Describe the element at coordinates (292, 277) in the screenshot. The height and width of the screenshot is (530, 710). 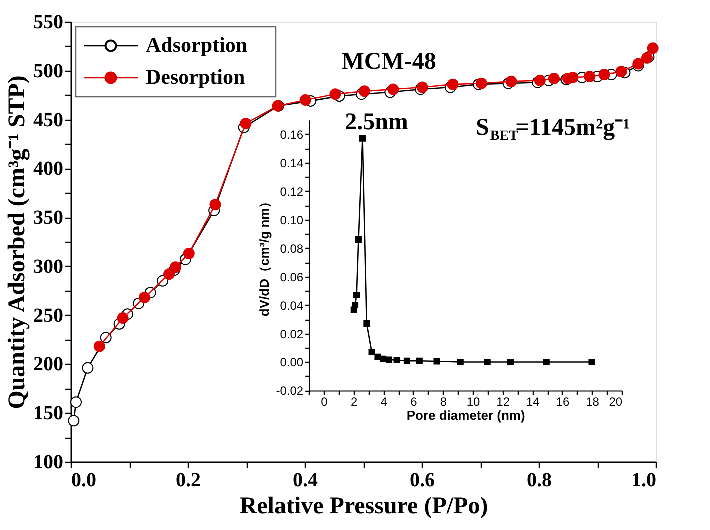
I see `y-tick-label: 0.06` at that location.